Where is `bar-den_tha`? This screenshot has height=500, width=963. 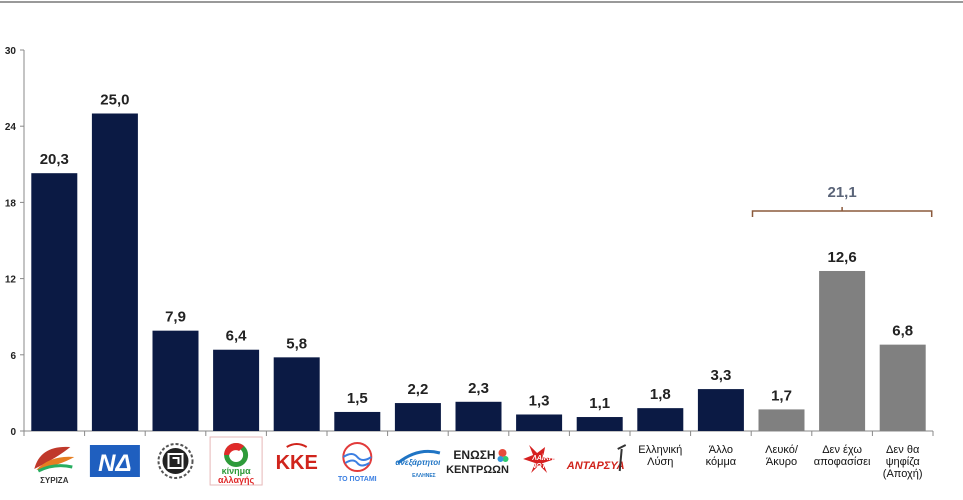 bar-den_tha is located at coordinates (902, 387).